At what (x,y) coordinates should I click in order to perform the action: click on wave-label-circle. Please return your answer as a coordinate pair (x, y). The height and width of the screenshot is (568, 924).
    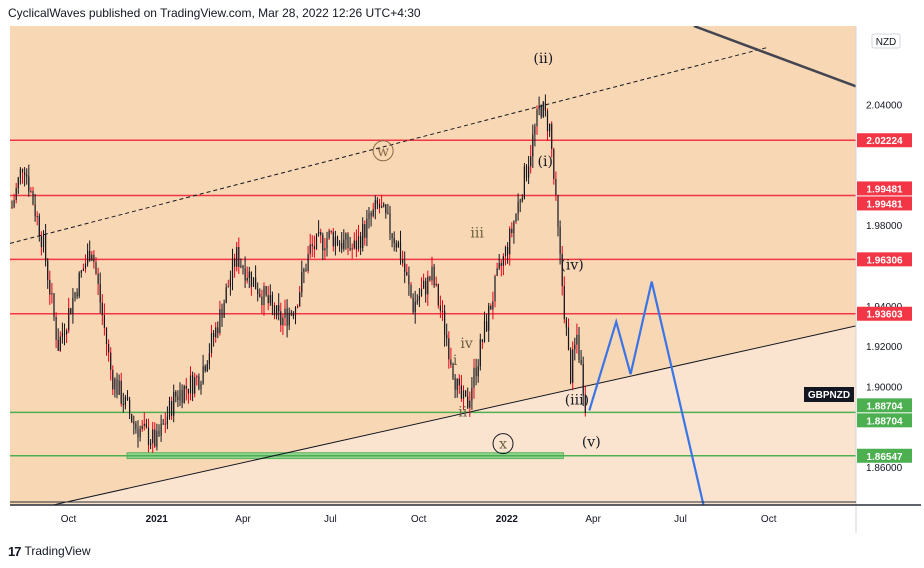
    Looking at the image, I should click on (383, 151).